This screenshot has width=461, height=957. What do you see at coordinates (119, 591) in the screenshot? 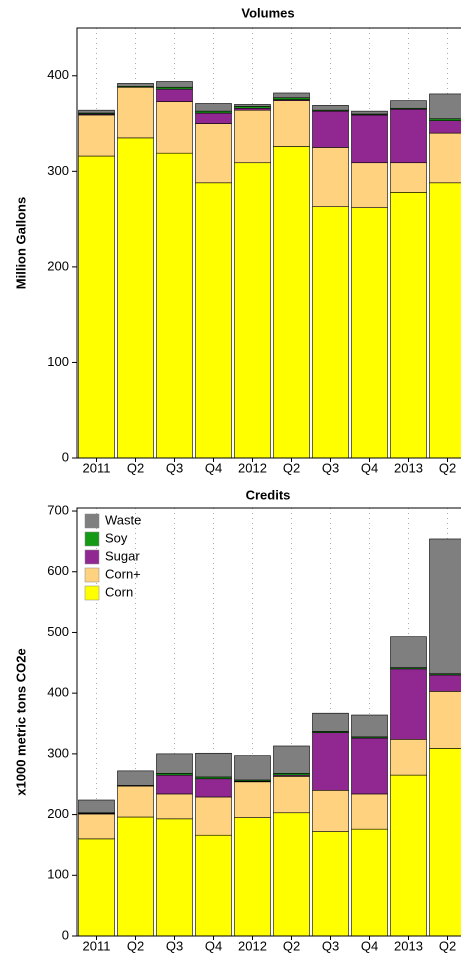
I see `legend-label: Corn` at bounding box center [119, 591].